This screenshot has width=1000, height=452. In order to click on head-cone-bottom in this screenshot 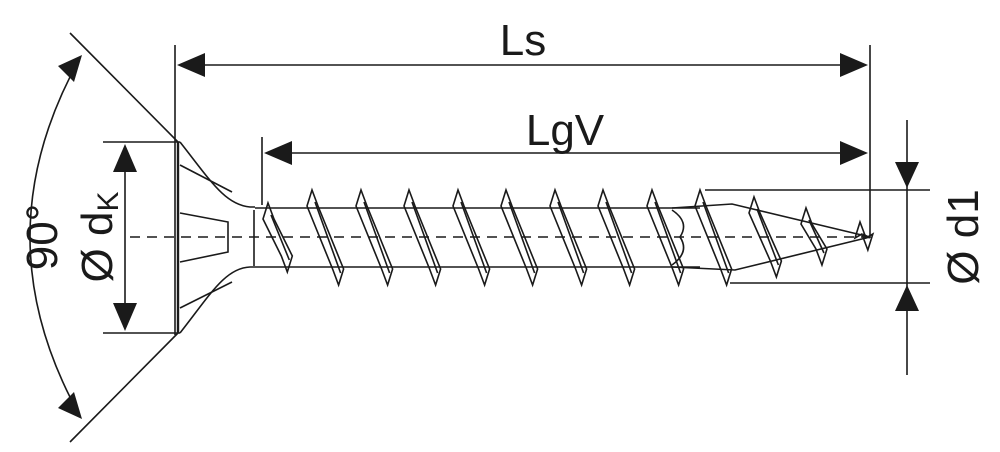, I will do `click(217, 300)`.